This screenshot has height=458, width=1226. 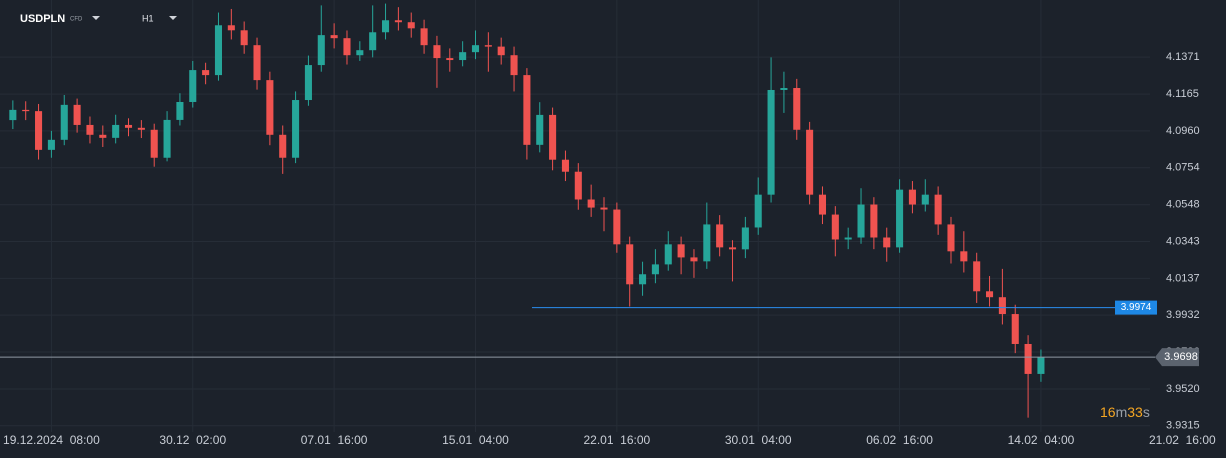 I want to click on current-price-tag, so click(x=1177, y=357).